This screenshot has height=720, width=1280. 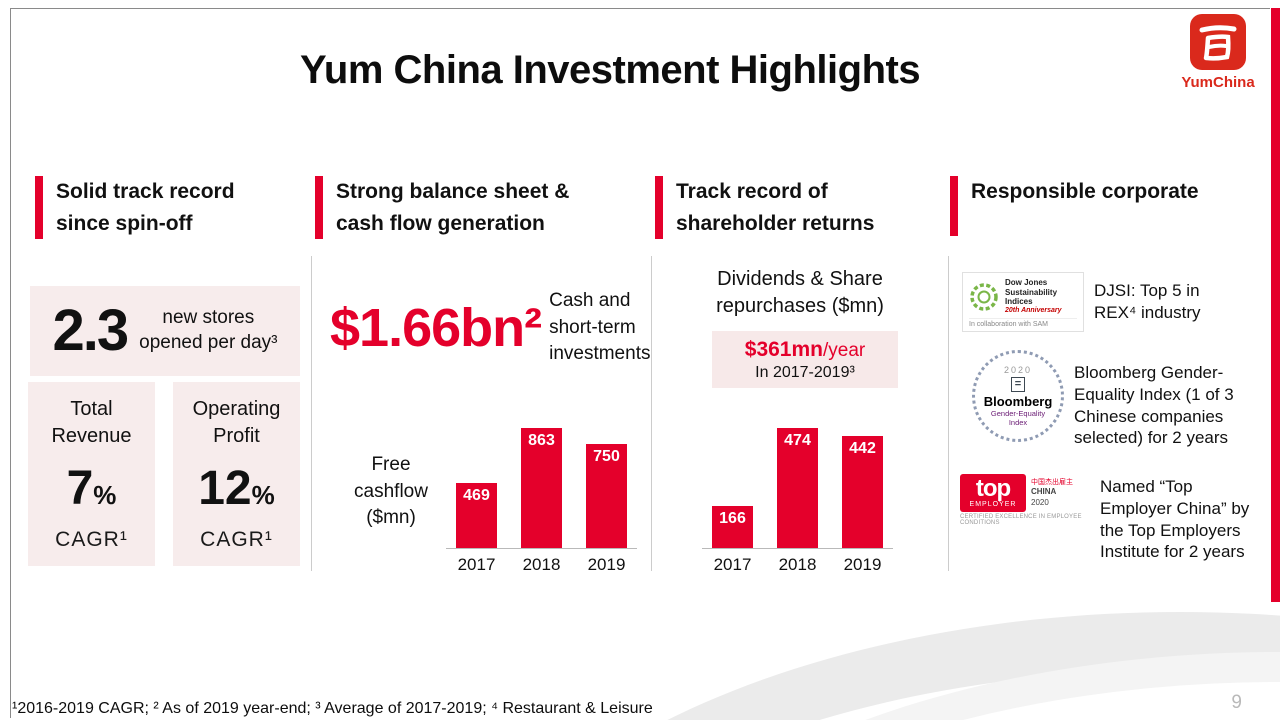 What do you see at coordinates (80, 488) in the screenshot?
I see `revenue-value: 7` at bounding box center [80, 488].